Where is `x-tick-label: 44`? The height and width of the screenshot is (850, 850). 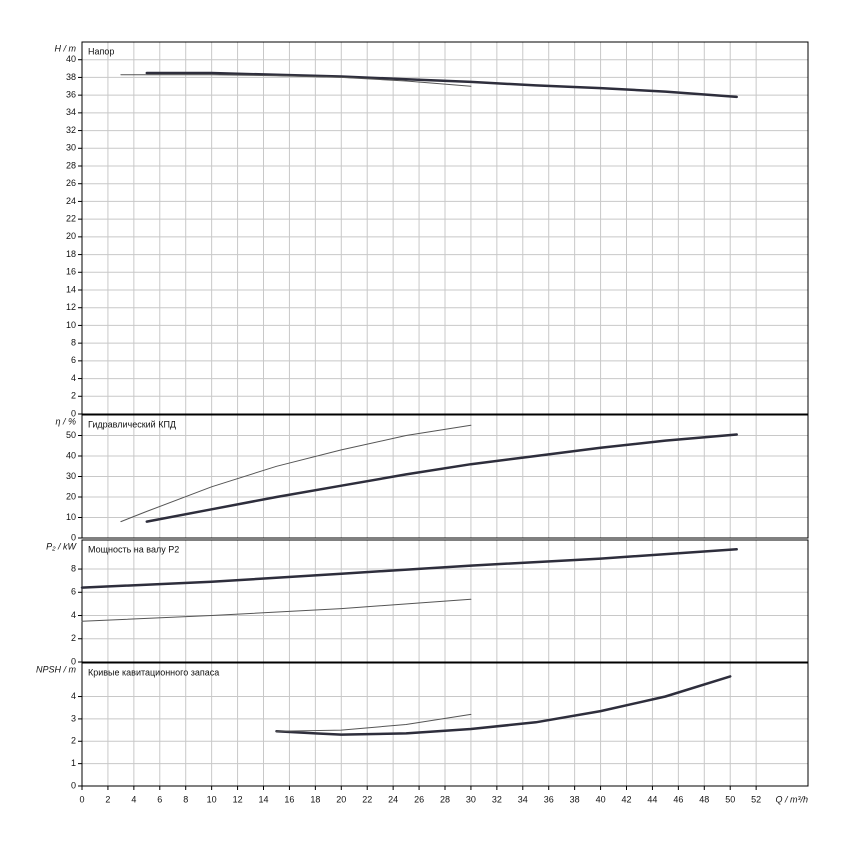
x-tick-label: 44 is located at coordinates (652, 799).